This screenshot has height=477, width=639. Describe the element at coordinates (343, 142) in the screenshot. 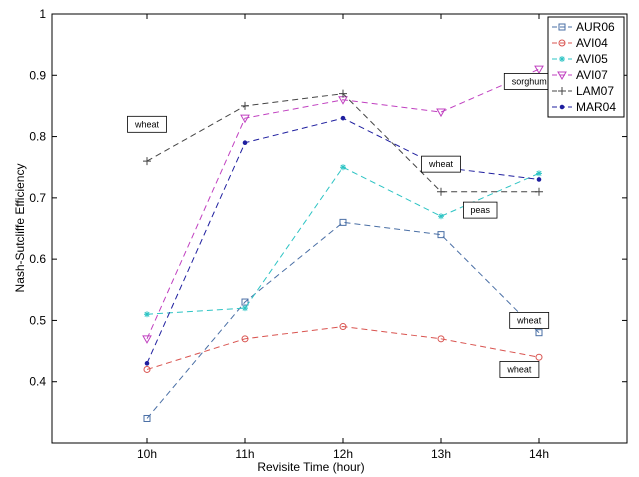

I see `series-lam07` at that location.